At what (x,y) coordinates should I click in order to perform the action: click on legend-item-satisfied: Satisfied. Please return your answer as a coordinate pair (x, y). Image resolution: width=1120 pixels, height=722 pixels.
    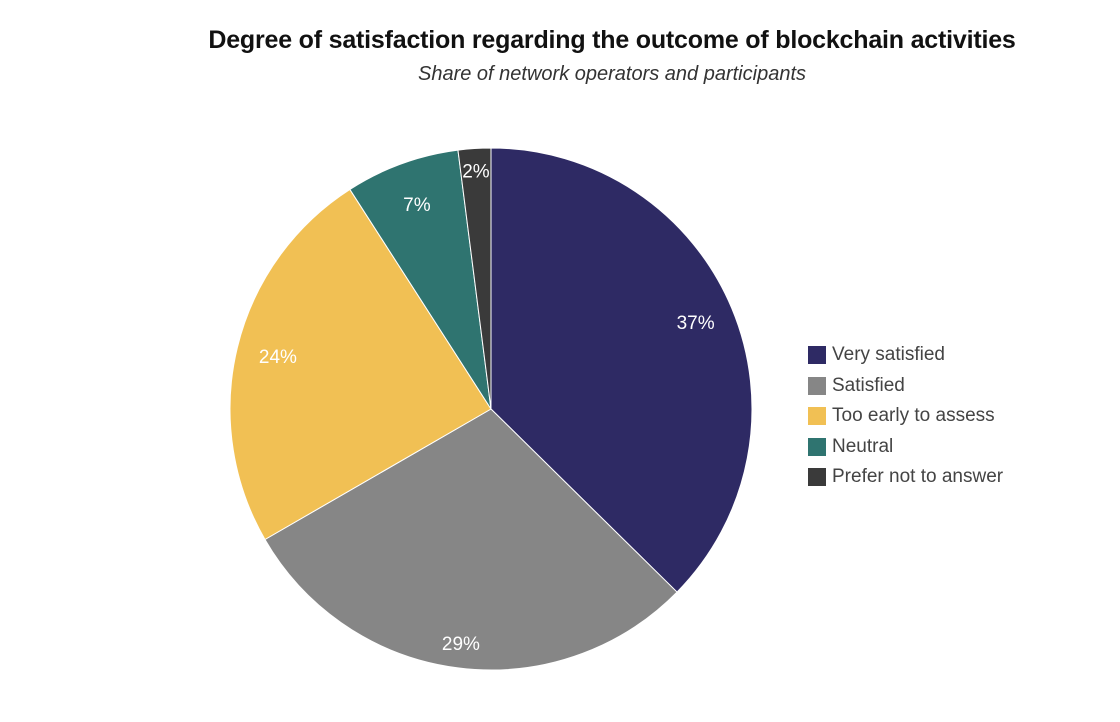
    Looking at the image, I should click on (905, 386).